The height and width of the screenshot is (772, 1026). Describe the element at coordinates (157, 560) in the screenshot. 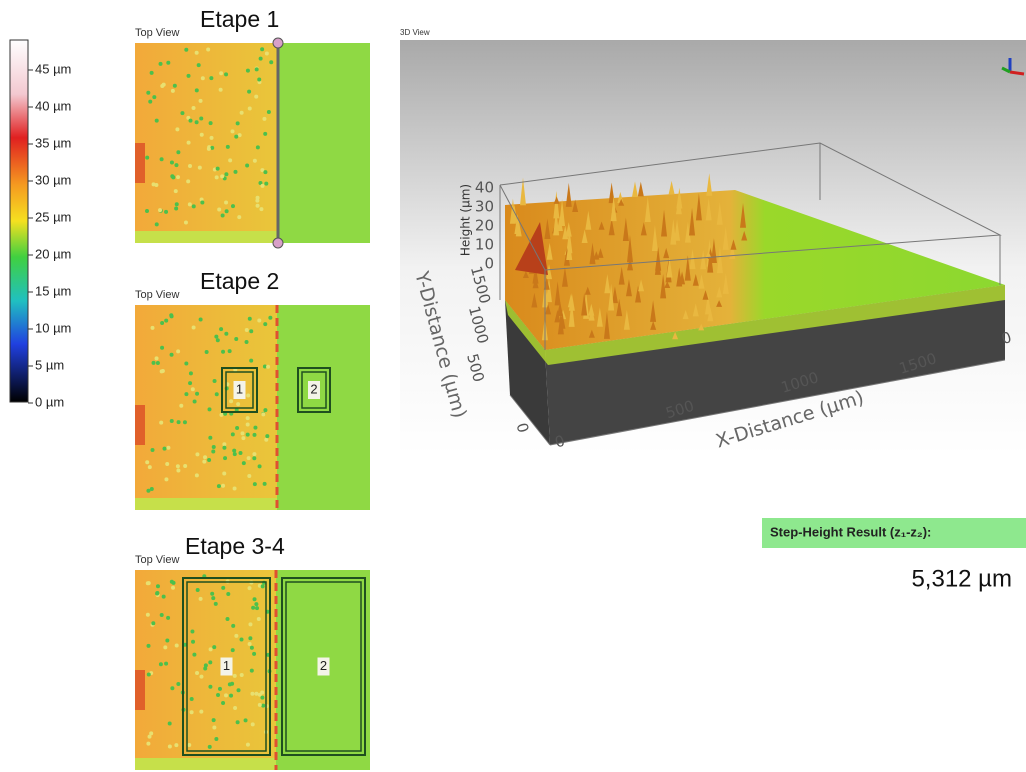

I see `panel-caption: Top View` at that location.